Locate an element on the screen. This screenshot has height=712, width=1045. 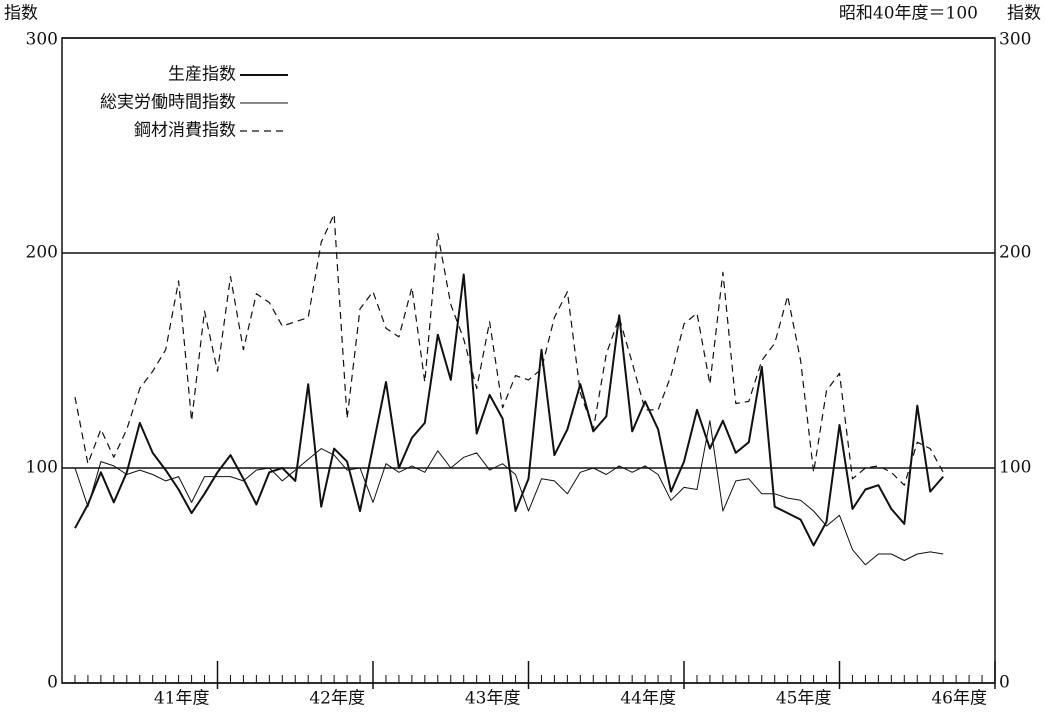
y-tick-label: 0 is located at coordinates (52, 683).